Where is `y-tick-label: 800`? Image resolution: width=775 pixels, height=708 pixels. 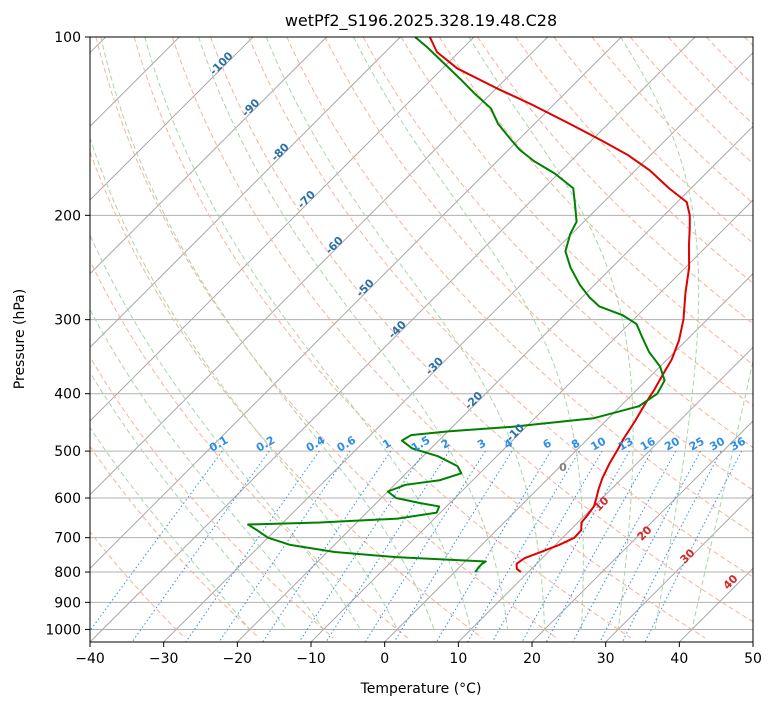 y-tick-label: 800 is located at coordinates (67, 573).